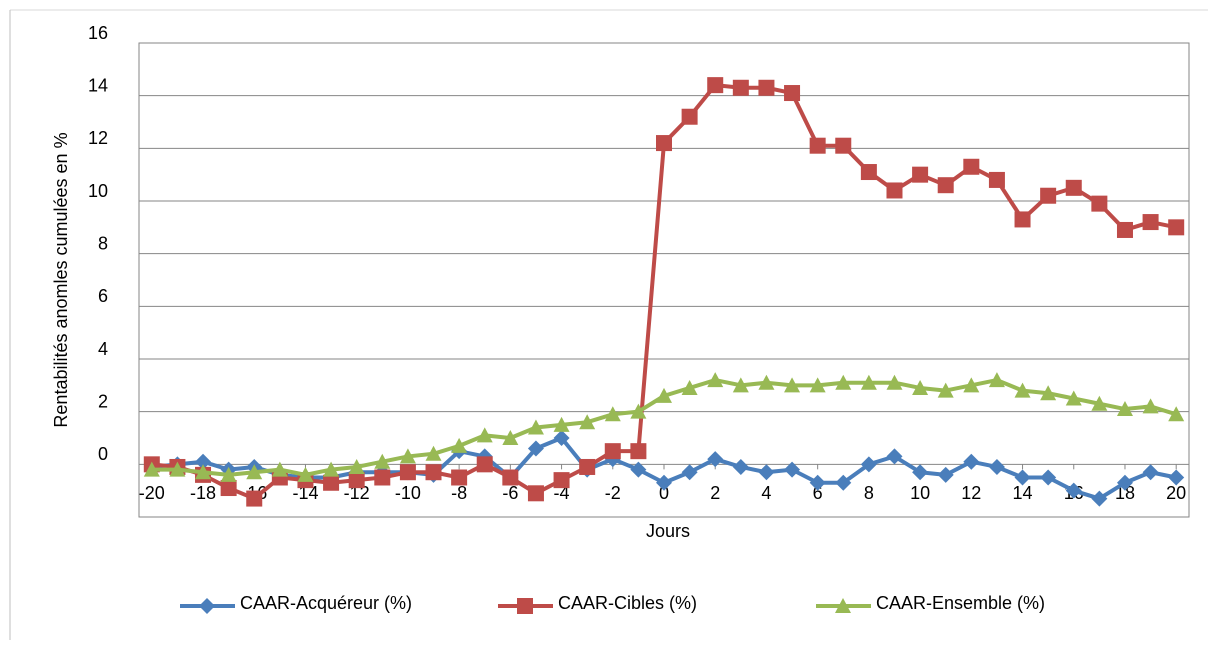 This screenshot has height=646, width=1208. What do you see at coordinates (920, 493) in the screenshot?
I see `x-tick-label: 10` at bounding box center [920, 493].